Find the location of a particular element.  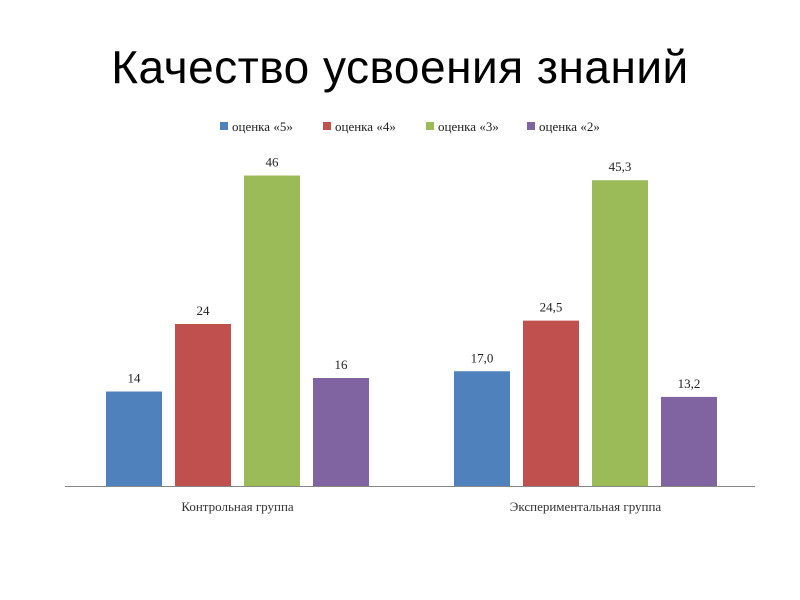

legend-label-3: оценка «3» is located at coordinates (468, 126).